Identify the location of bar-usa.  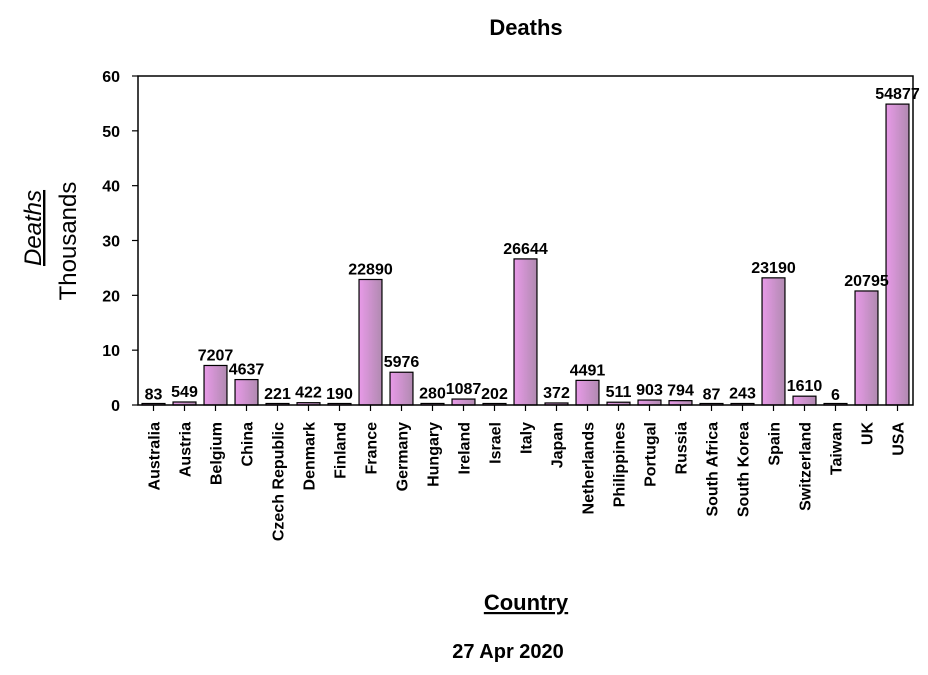
(897, 254).